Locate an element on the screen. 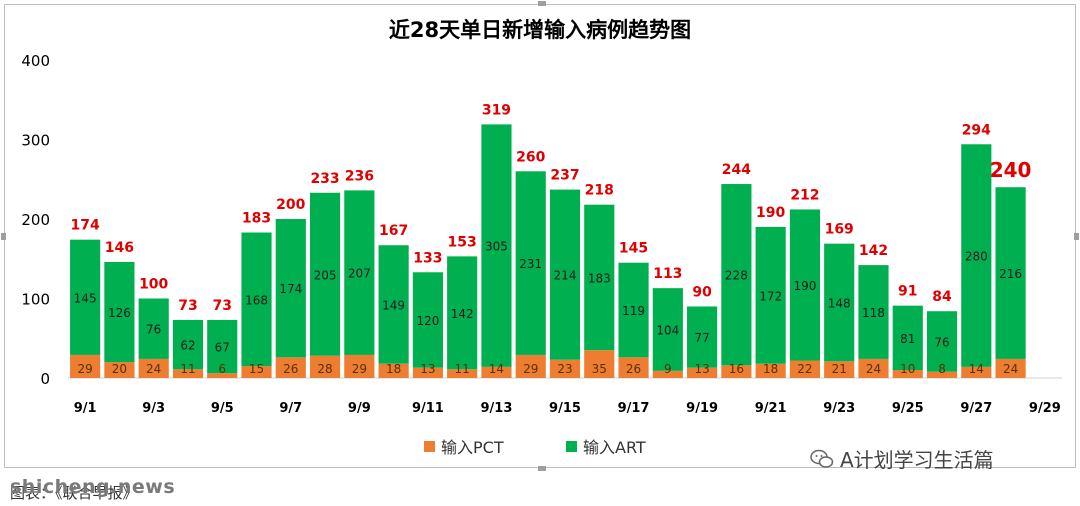  data-label-art: 174 is located at coordinates (290, 289).